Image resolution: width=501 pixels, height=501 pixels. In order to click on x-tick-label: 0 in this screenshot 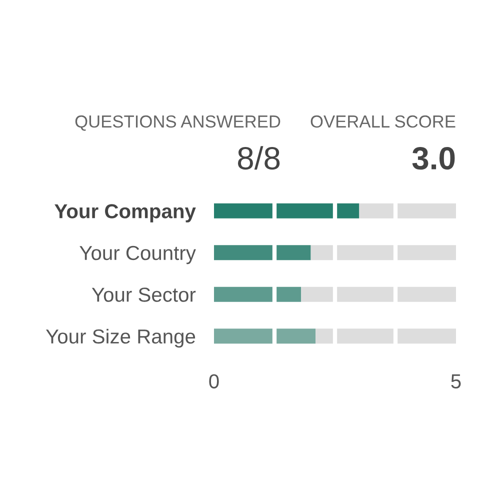, I will do `click(214, 381)`.